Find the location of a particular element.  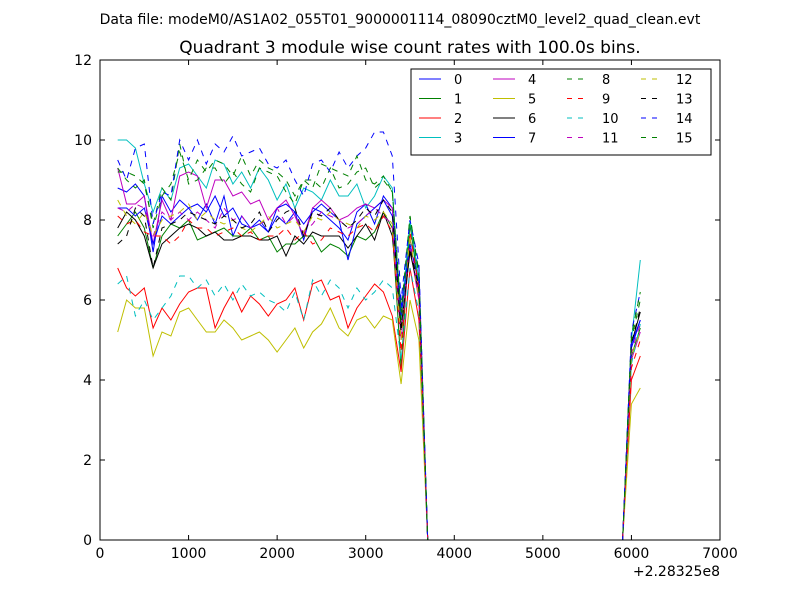

legend-label-14: 14 is located at coordinates (684, 119).